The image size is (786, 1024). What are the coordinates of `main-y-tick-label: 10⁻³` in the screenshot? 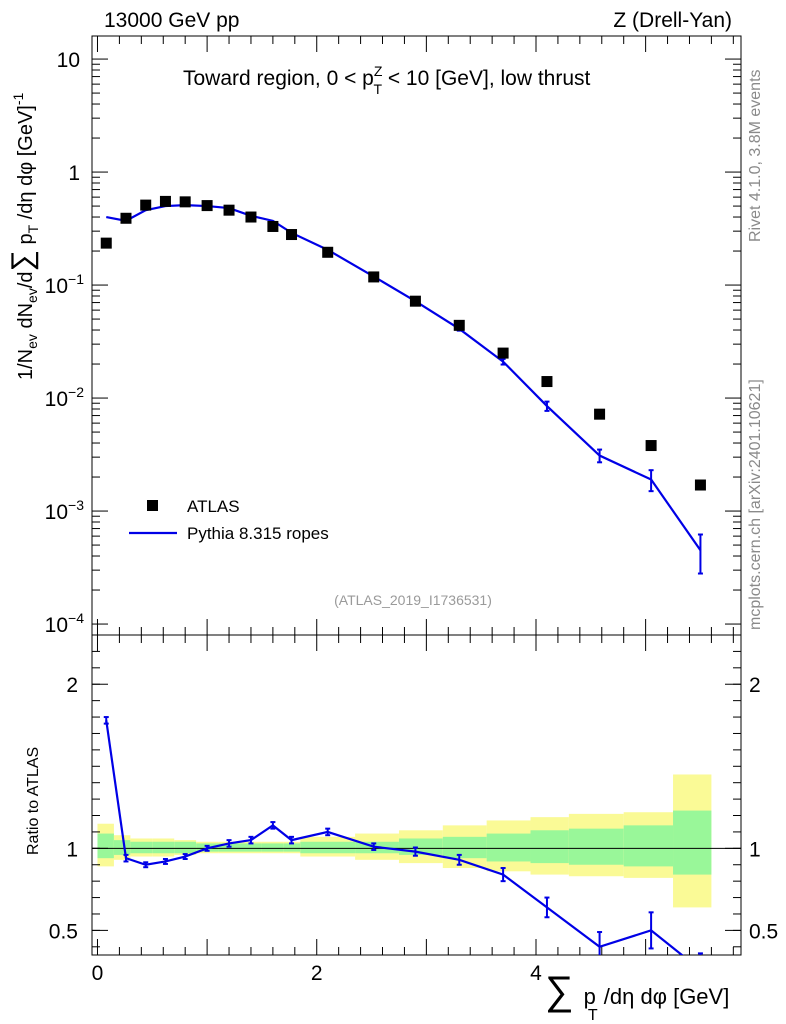 It's located at (65, 510).